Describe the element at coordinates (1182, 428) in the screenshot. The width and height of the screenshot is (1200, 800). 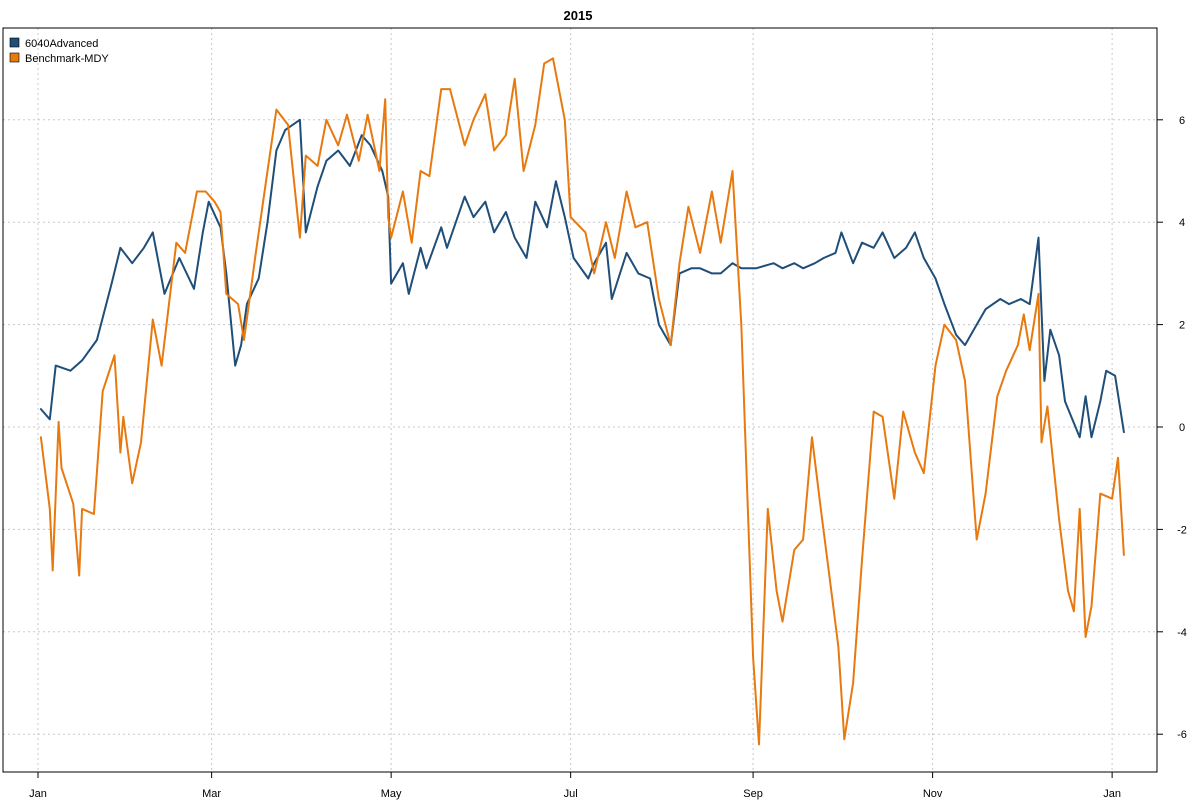
I see `y-tick-label: 0` at that location.